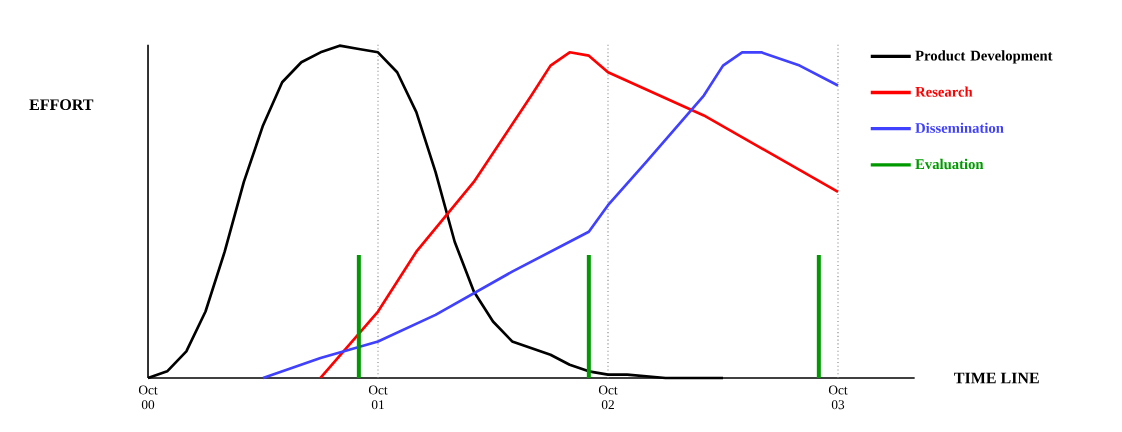 This screenshot has height=432, width=1122. What do you see at coordinates (959, 127) in the screenshot?
I see `legend-label: Dissemination` at bounding box center [959, 127].